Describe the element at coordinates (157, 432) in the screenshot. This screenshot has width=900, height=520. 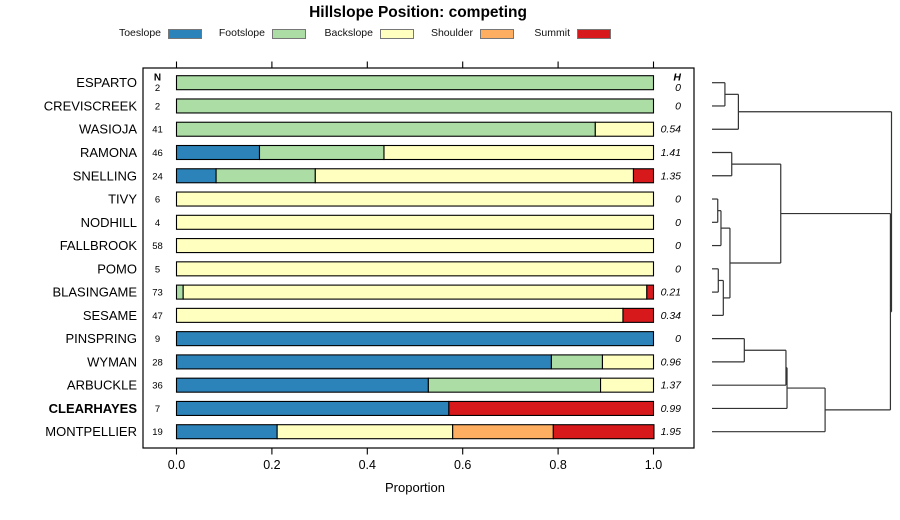
I see `n-value: 19` at that location.